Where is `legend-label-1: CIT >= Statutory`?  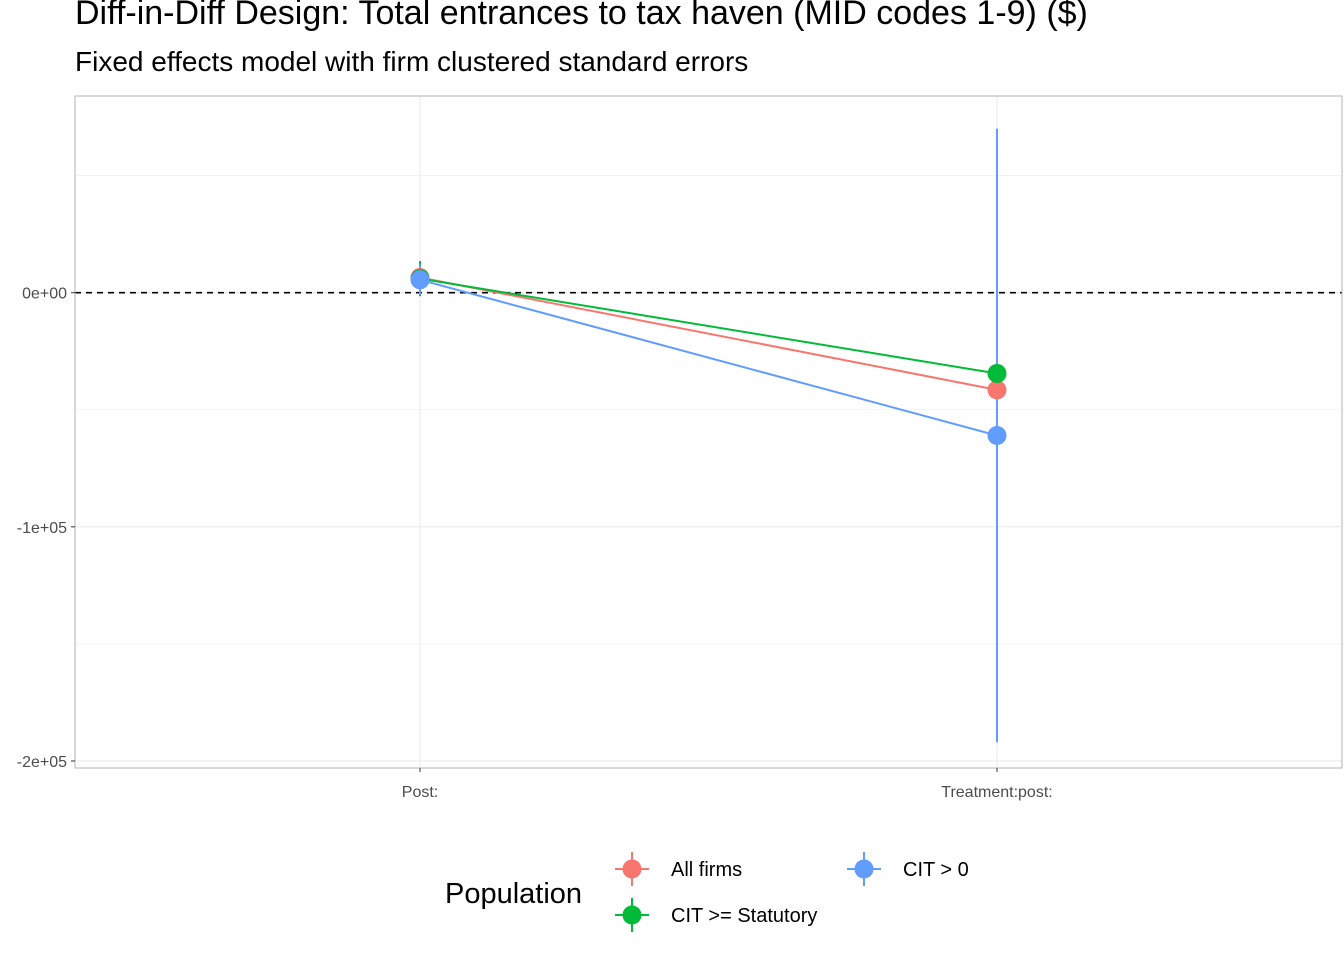 legend-label-1: CIT >= Statutory is located at coordinates (744, 916).